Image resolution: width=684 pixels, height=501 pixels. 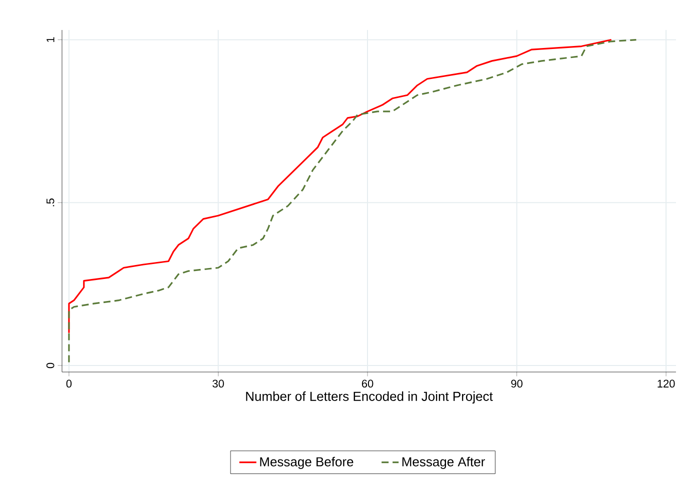 I want to click on legend-label: Message Before, so click(x=307, y=462).